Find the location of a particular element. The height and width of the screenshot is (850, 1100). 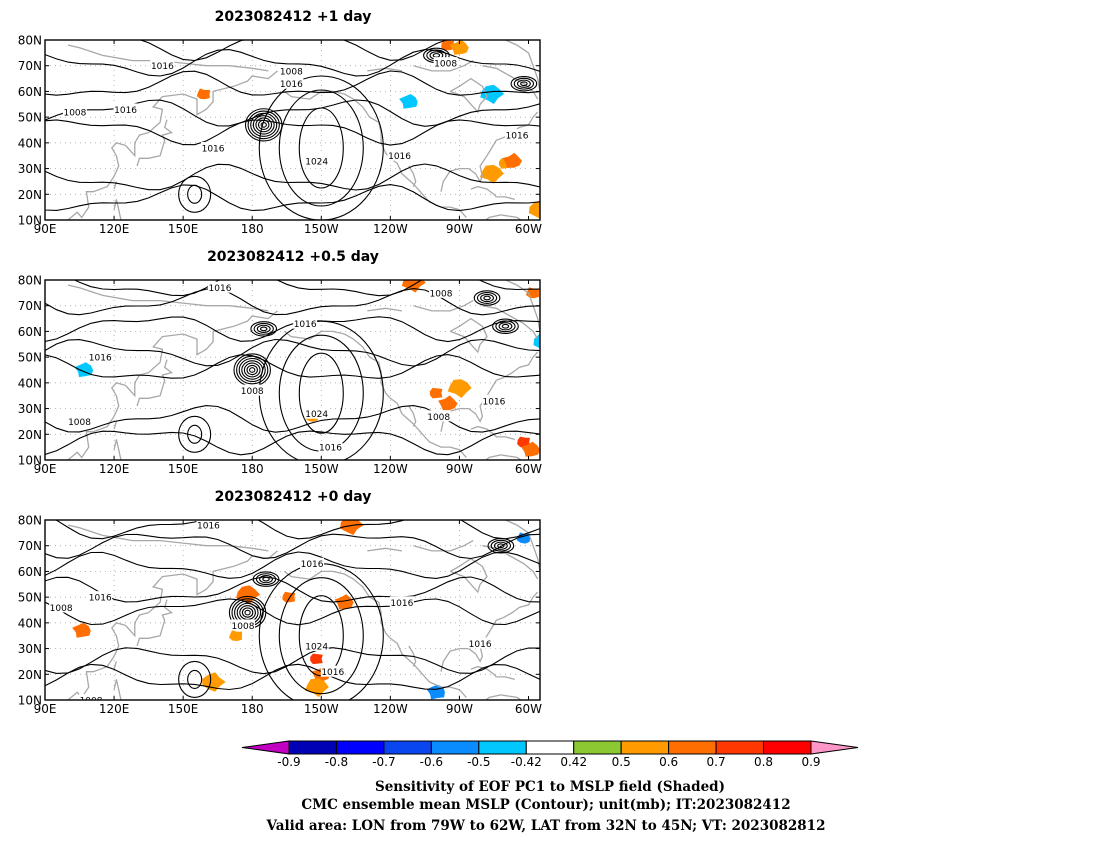

colorbar-label: -0.42 is located at coordinates (526, 762).